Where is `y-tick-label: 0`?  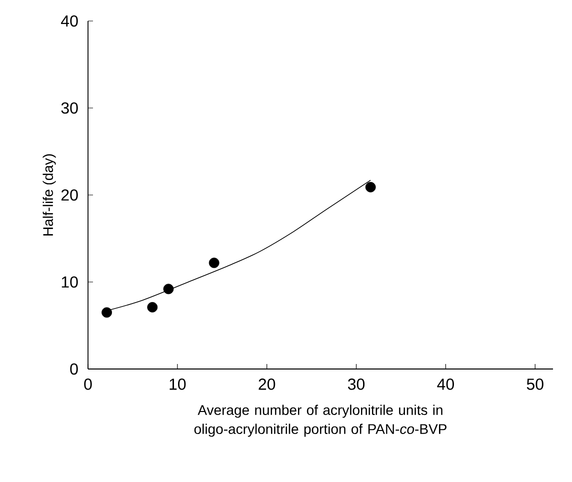 y-tick-label: 0 is located at coordinates (74, 369).